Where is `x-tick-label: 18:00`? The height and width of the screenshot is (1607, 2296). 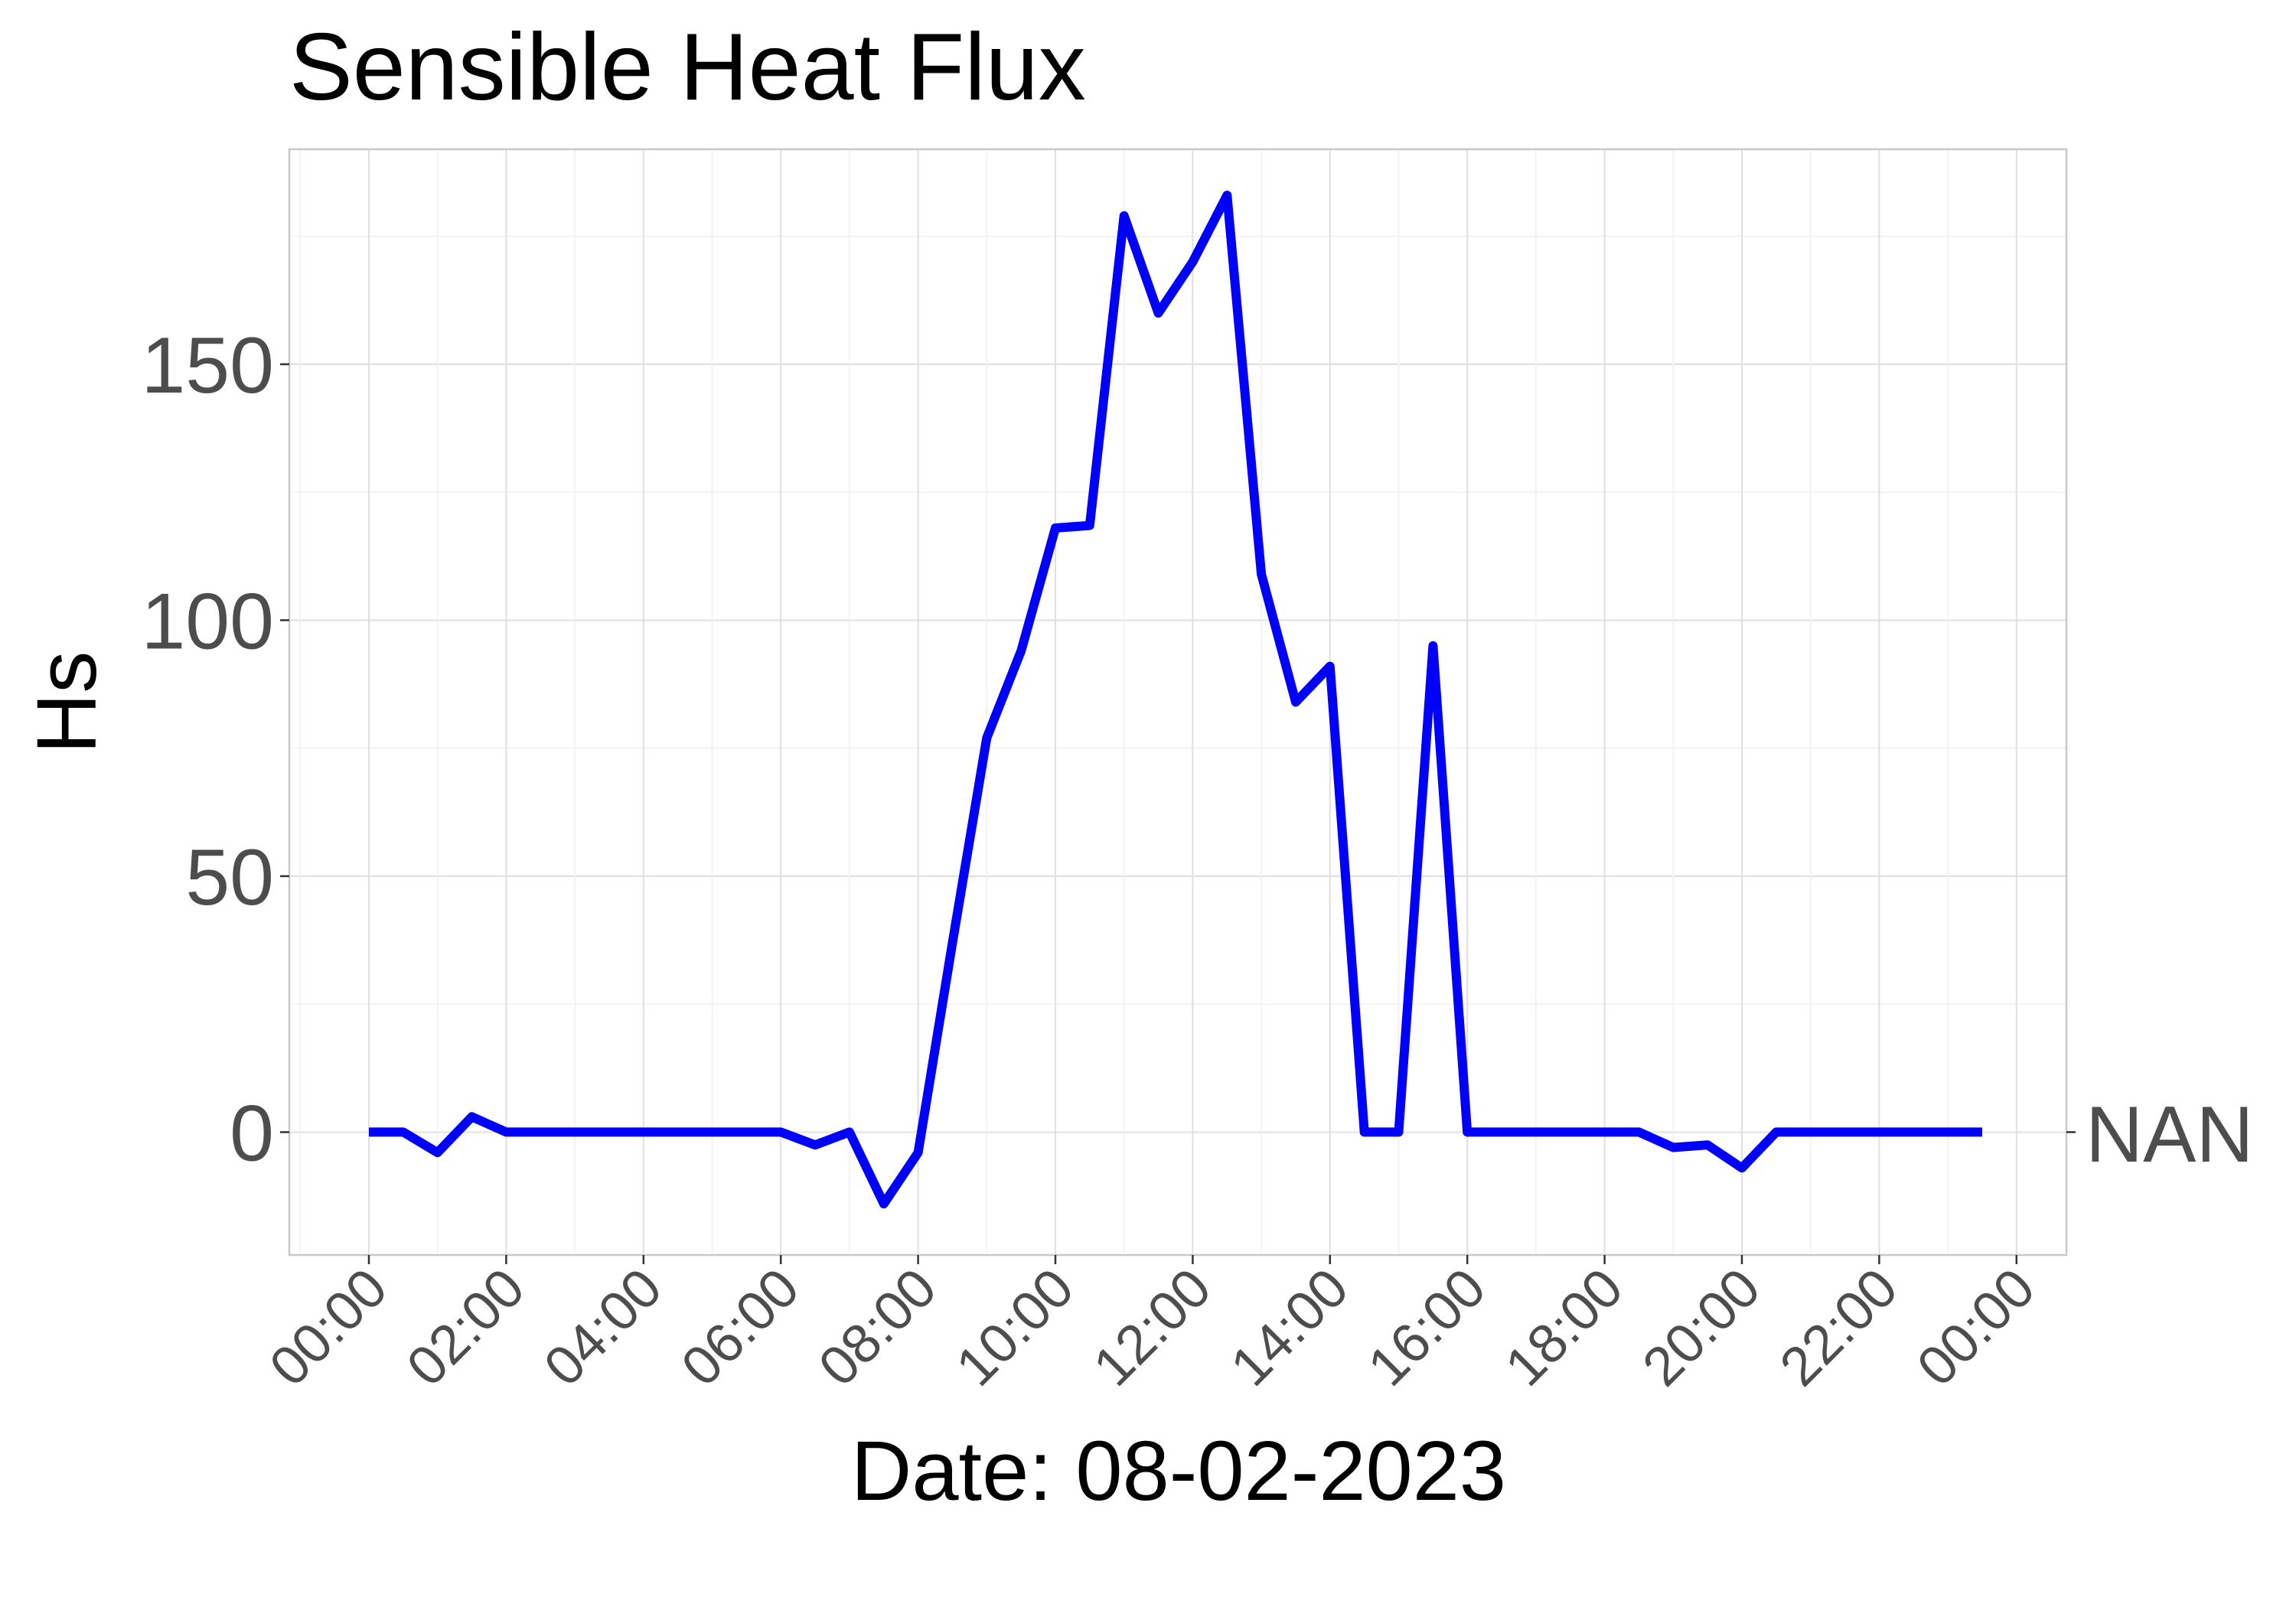 x-tick-label: 18:00 is located at coordinates (1564, 1327).